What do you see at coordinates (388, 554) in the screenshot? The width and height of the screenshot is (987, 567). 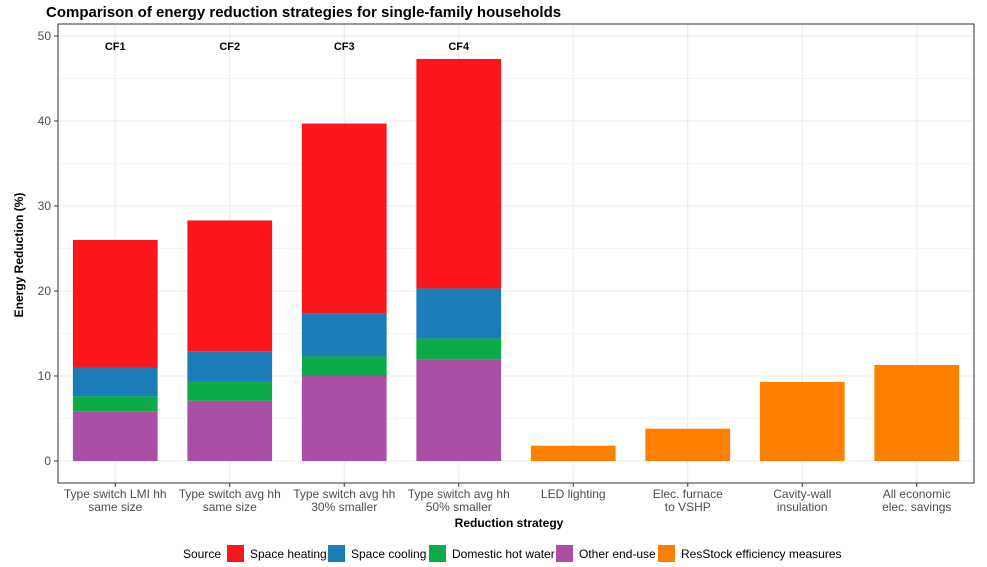 I see `legend-entry-label: Space cooling` at bounding box center [388, 554].